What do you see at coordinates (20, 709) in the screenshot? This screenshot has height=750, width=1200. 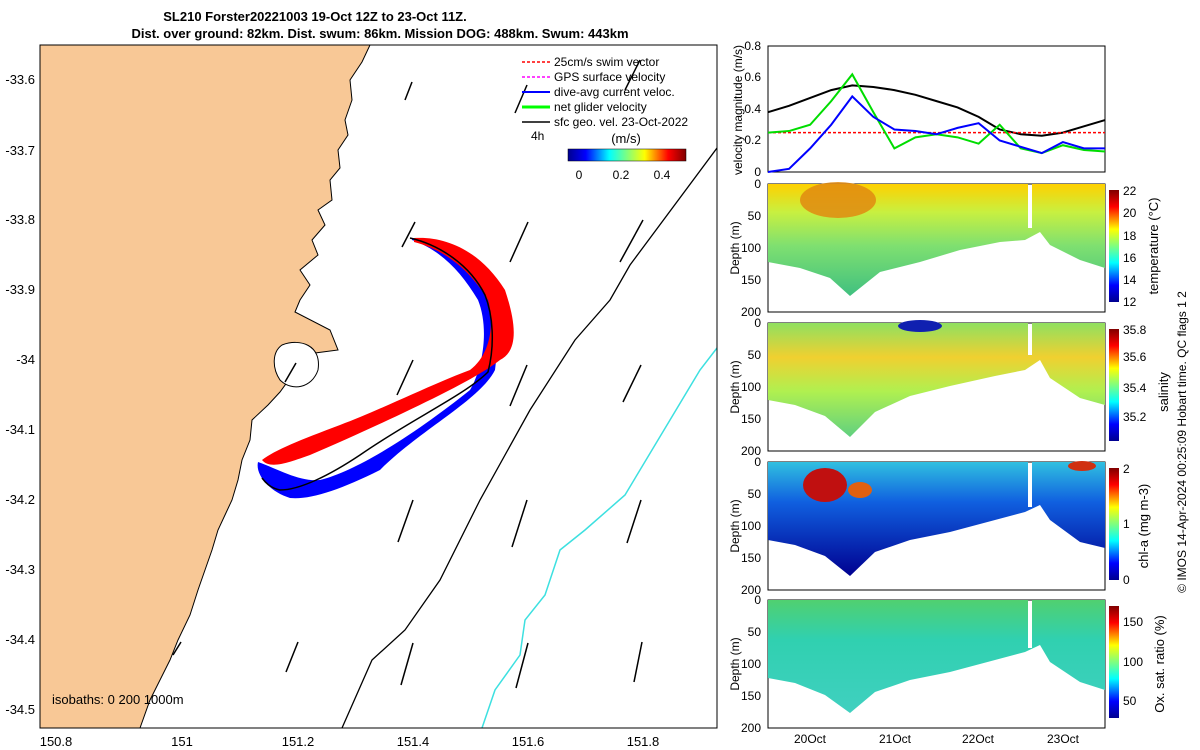 I see `y-tick: -34.5` at bounding box center [20, 709].